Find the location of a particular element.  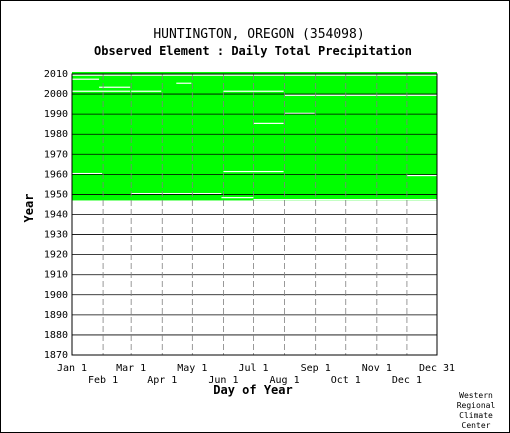

x-tick-label-bottom: Apr 1 is located at coordinates (162, 380).